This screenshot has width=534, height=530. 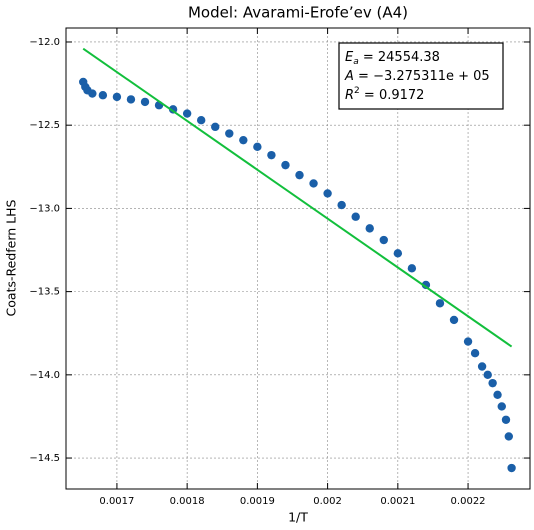 What do you see at coordinates (44, 292) in the screenshot?
I see `y-tick-label: −13.5` at bounding box center [44, 292].